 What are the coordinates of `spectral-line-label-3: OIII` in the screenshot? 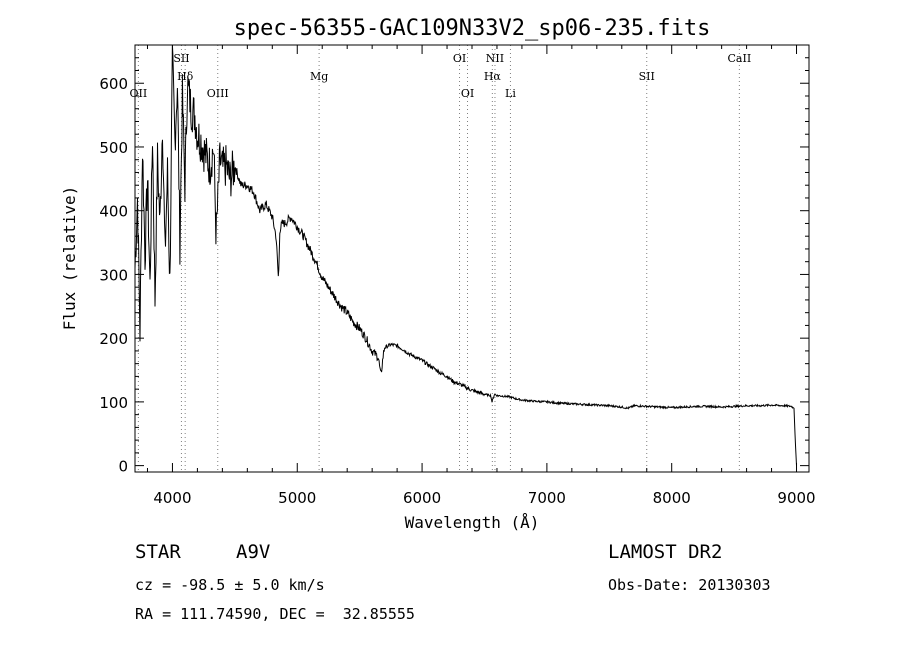 It's located at (218, 93).